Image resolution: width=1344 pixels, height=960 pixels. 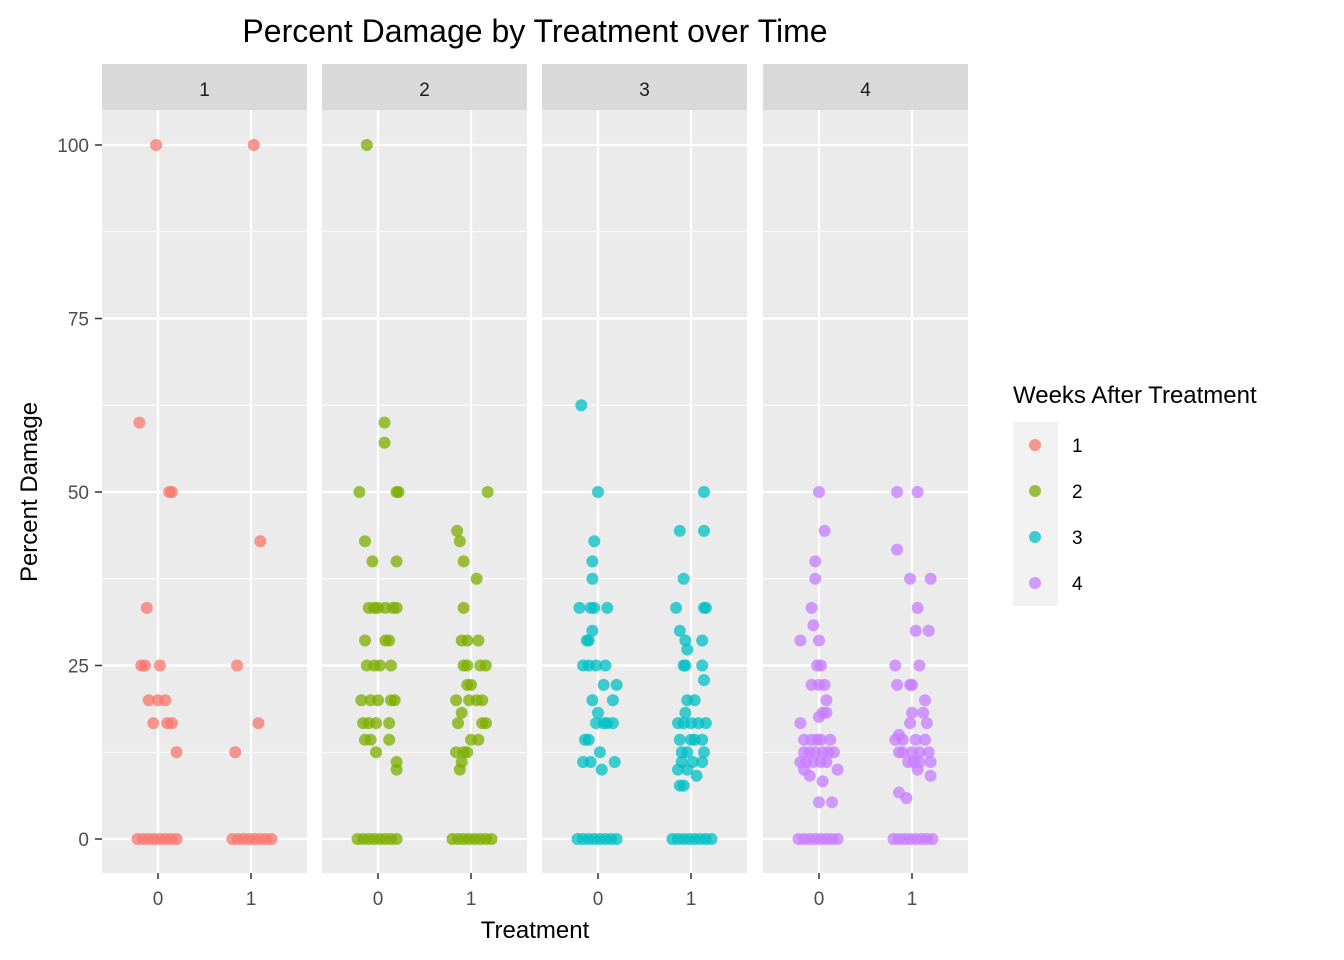 I want to click on legend-title: Weeks After Treatment, so click(x=1135, y=395).